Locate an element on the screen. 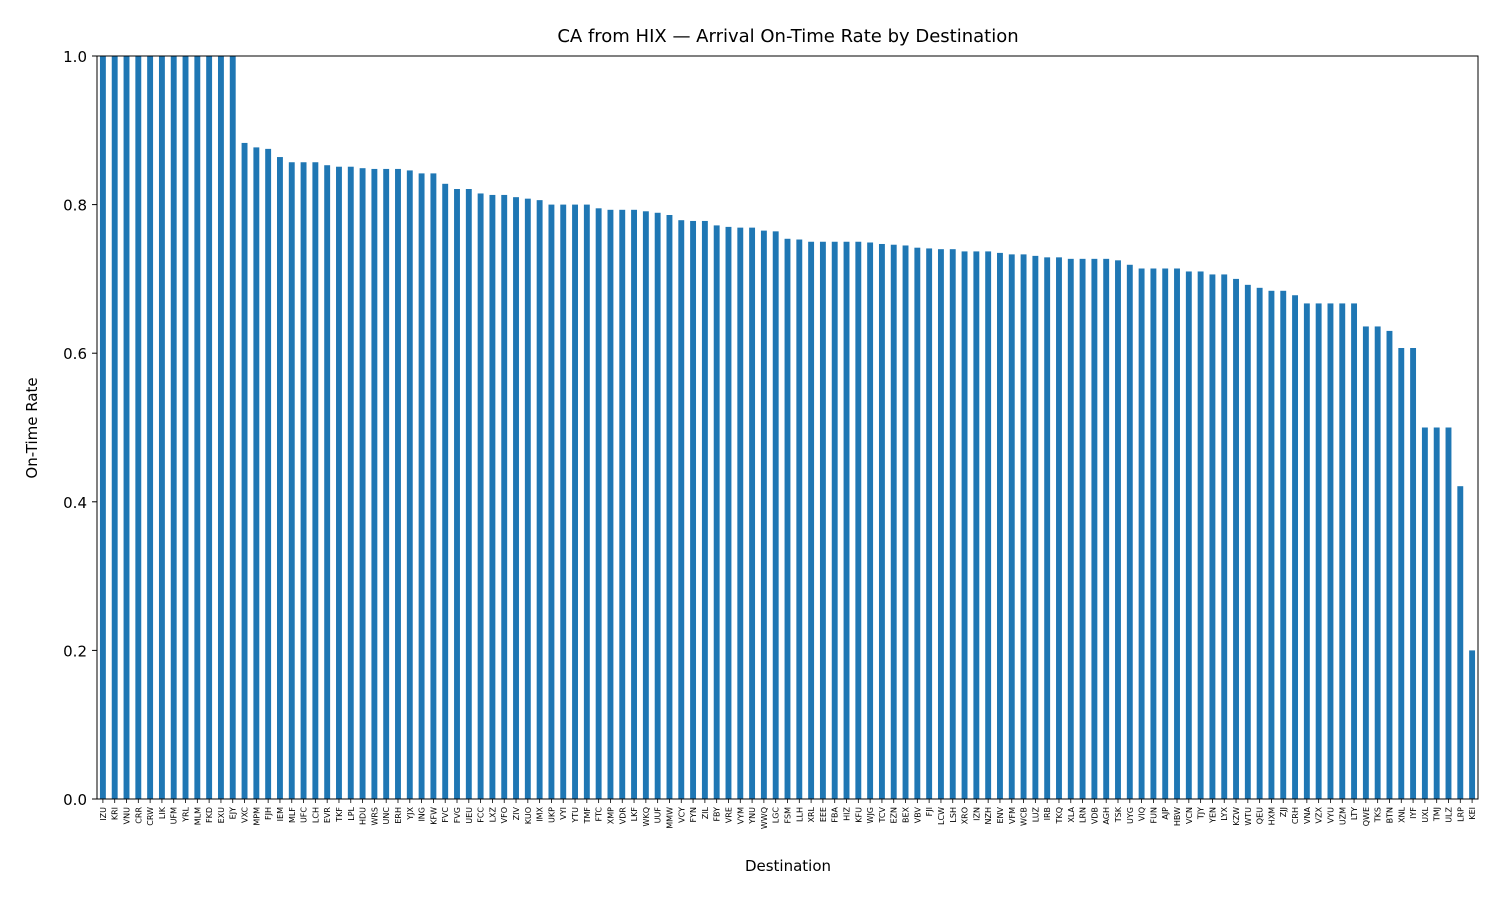 The height and width of the screenshot is (900, 1500). x-tick-label: LCW is located at coordinates (941, 816).